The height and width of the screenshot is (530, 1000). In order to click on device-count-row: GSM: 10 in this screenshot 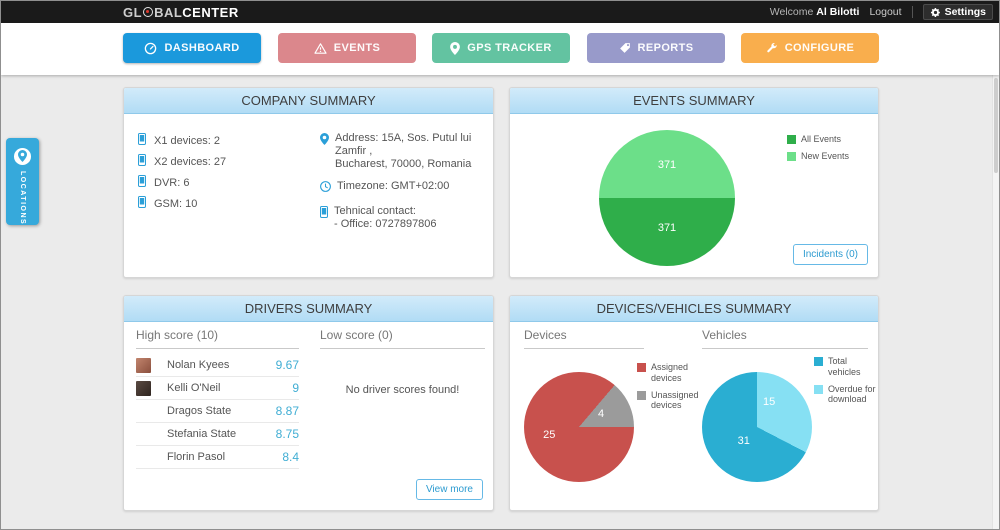, I will do `click(167, 203)`.